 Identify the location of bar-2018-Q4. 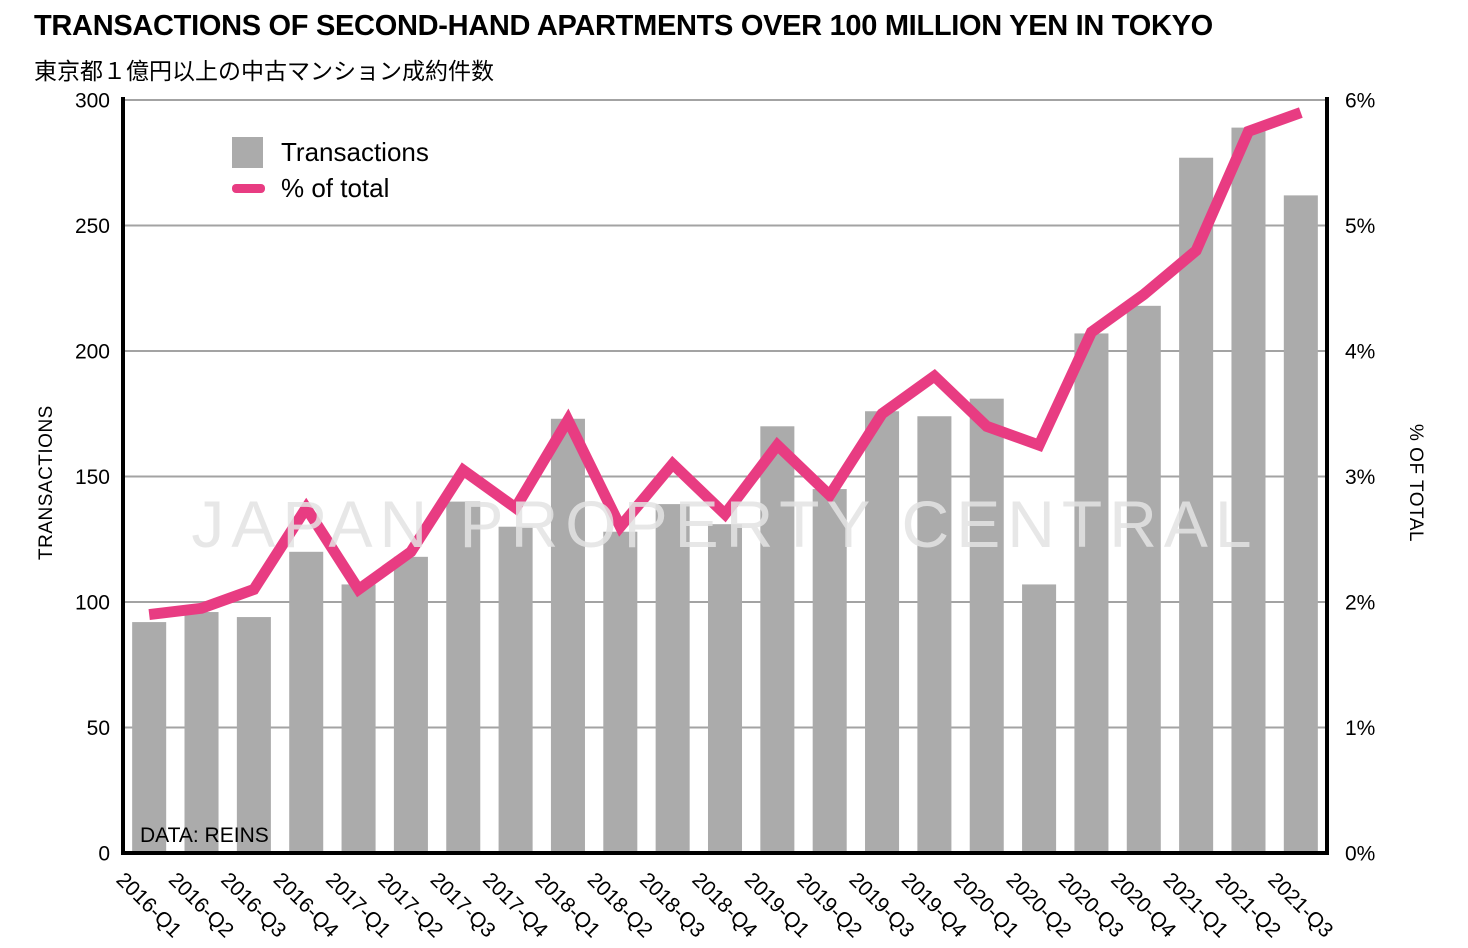
(725, 688).